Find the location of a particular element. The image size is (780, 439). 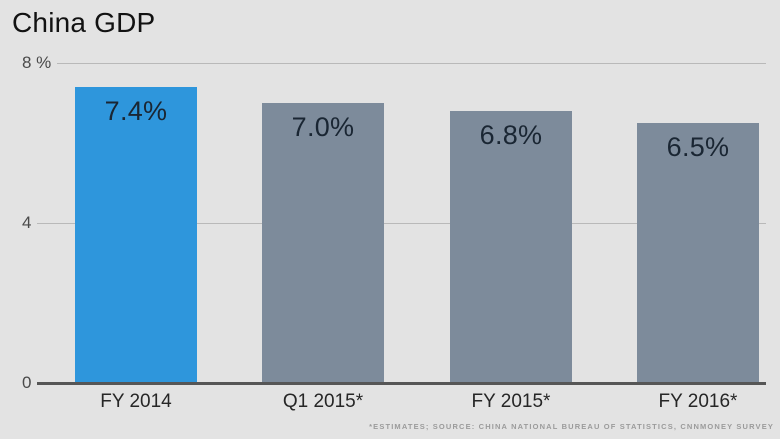

chart-title: China GDP is located at coordinates (84, 22).